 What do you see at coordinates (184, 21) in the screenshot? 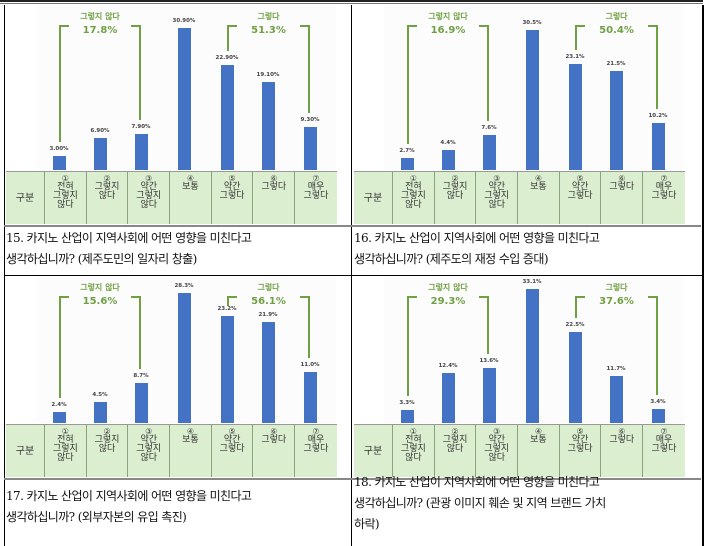
I see `bar-value-label: 30.90%` at bounding box center [184, 21].